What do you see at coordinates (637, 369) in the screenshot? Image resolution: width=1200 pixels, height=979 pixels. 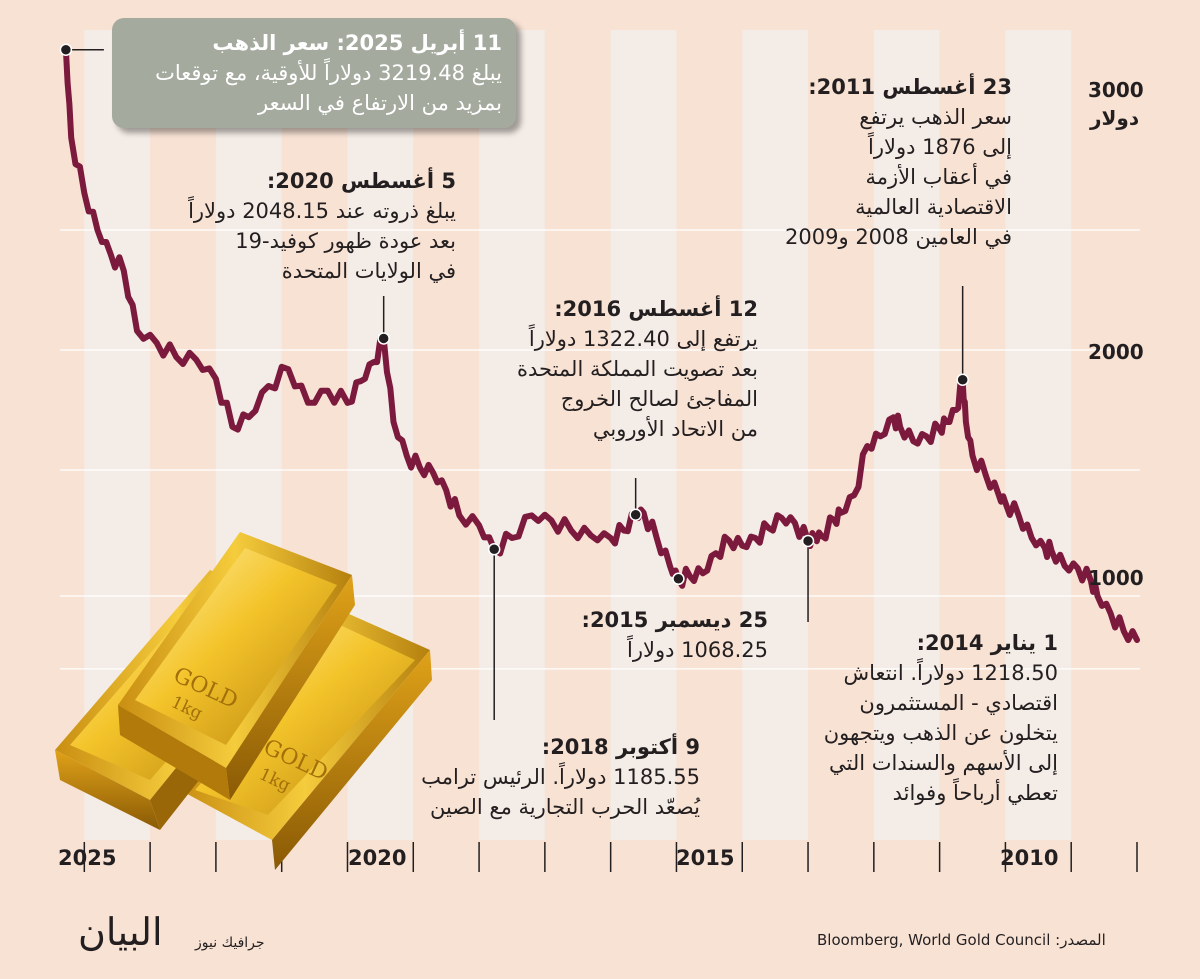 I see `annotation-line: بعد تصويت المملكة المتحدة` at bounding box center [637, 369].